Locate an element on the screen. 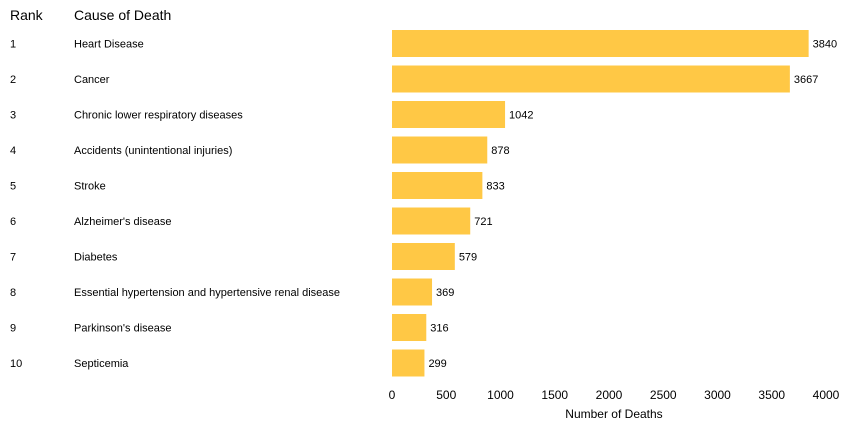 The width and height of the screenshot is (843, 430). cause-label: Accidents (unintentional injuries) is located at coordinates (153, 151).